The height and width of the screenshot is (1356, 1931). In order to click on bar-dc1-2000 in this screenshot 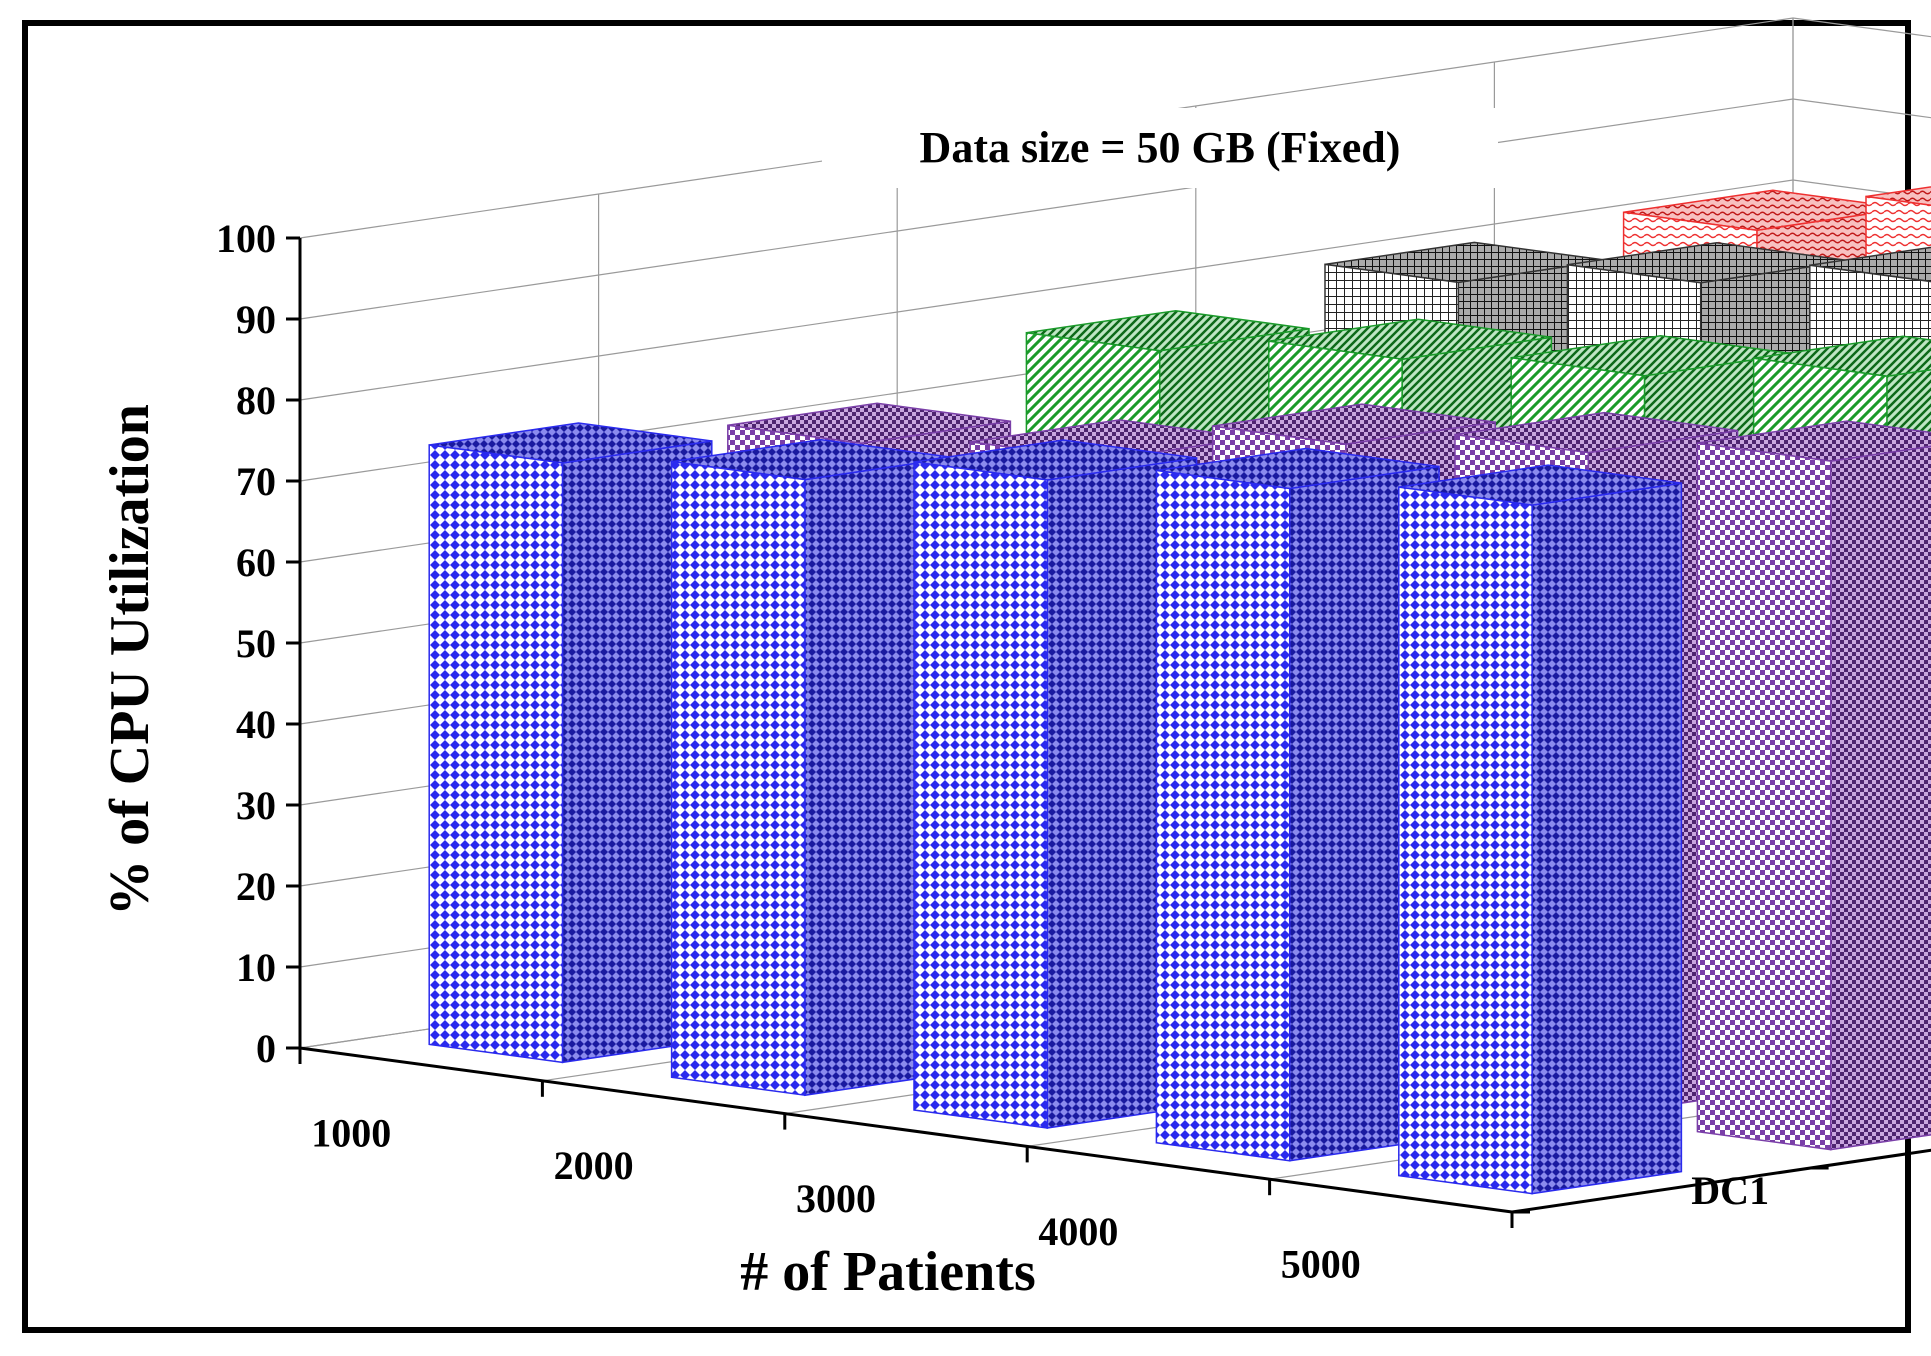, I will do `click(812, 767)`.